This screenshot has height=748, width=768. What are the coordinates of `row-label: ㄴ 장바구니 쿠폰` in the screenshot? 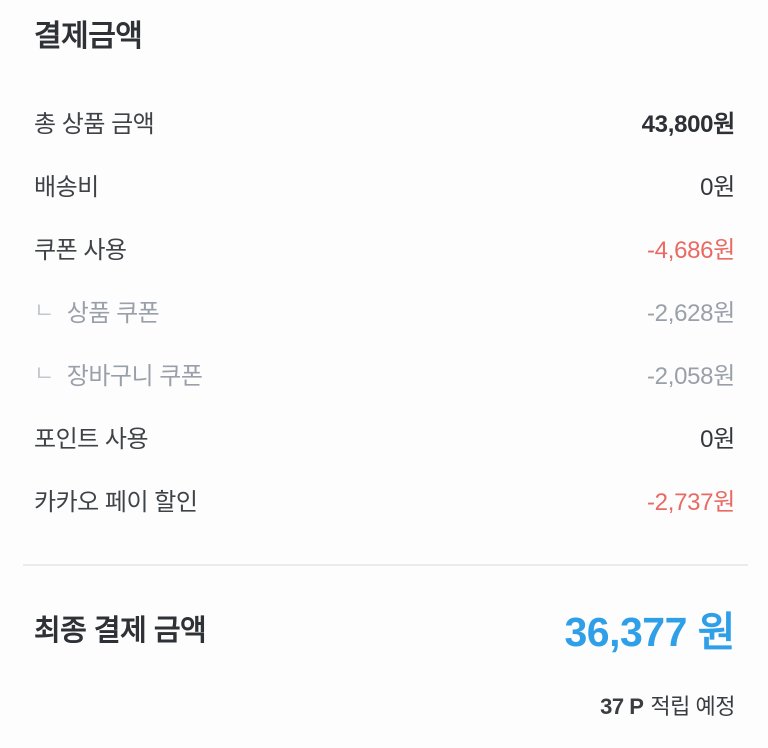 It's located at (118, 373).